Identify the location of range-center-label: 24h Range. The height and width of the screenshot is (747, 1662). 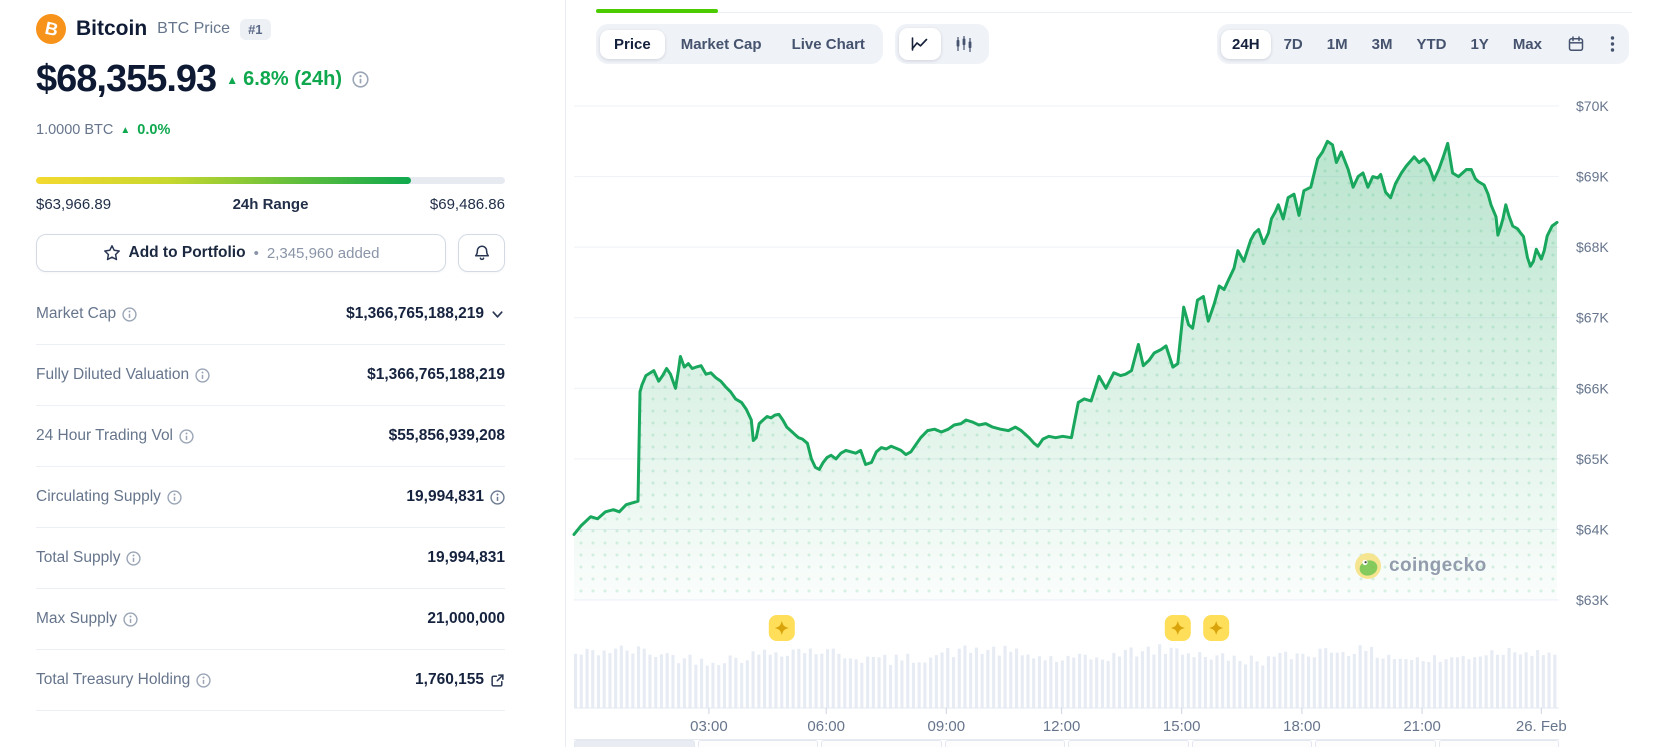
(270, 204).